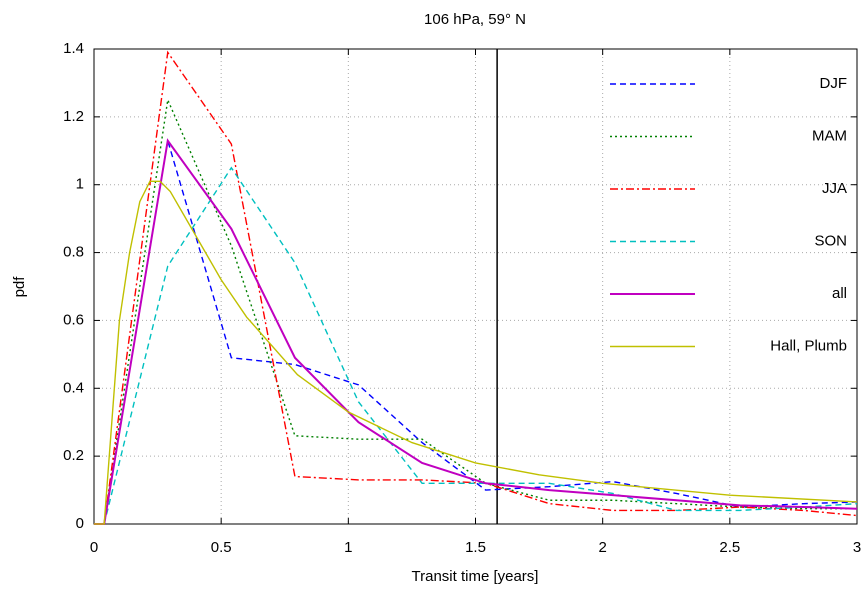 The width and height of the screenshot is (866, 590). Describe the element at coordinates (829, 135) in the screenshot. I see `legend-label: MAM` at that location.